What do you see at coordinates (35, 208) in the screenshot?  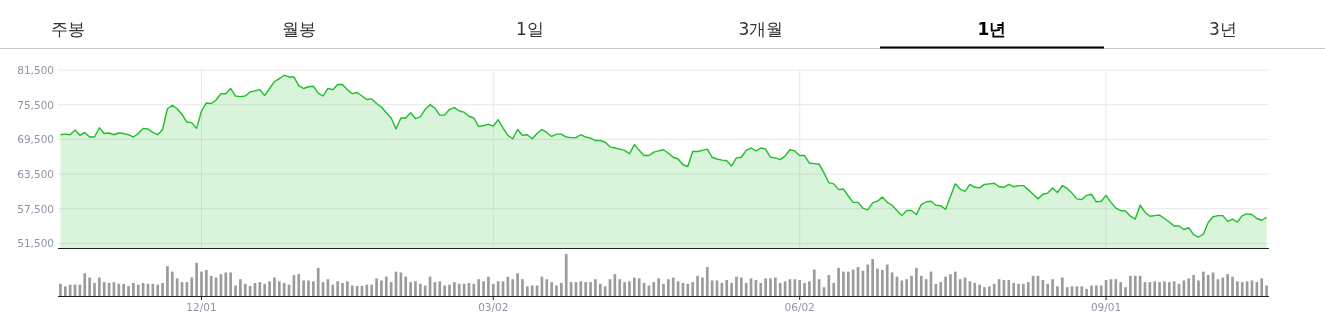 I see `y-tick-label: 57,500` at bounding box center [35, 208].